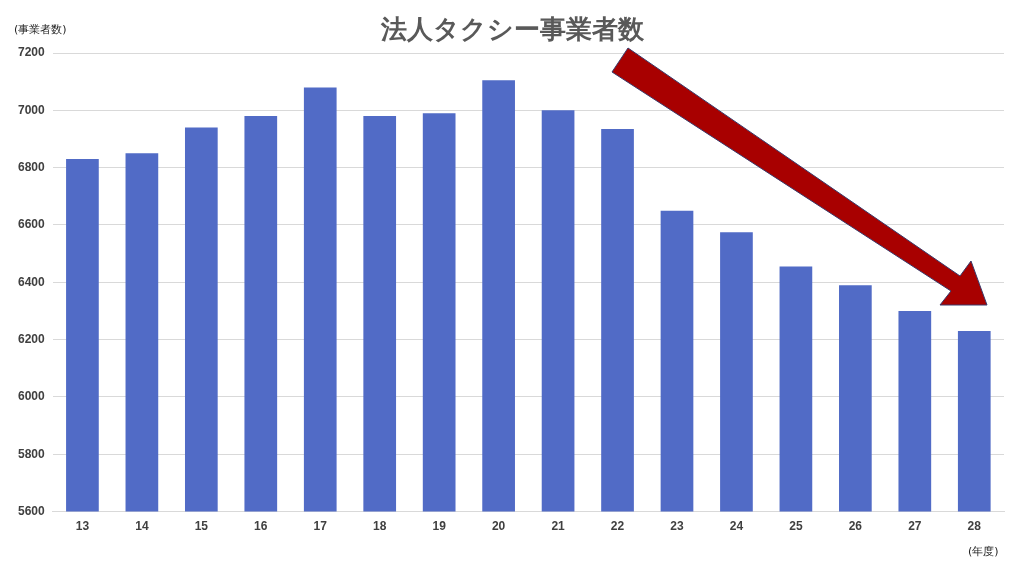 The height and width of the screenshot is (568, 1024). Describe the element at coordinates (736, 526) in the screenshot. I see `x-tick-label: 24` at that location.